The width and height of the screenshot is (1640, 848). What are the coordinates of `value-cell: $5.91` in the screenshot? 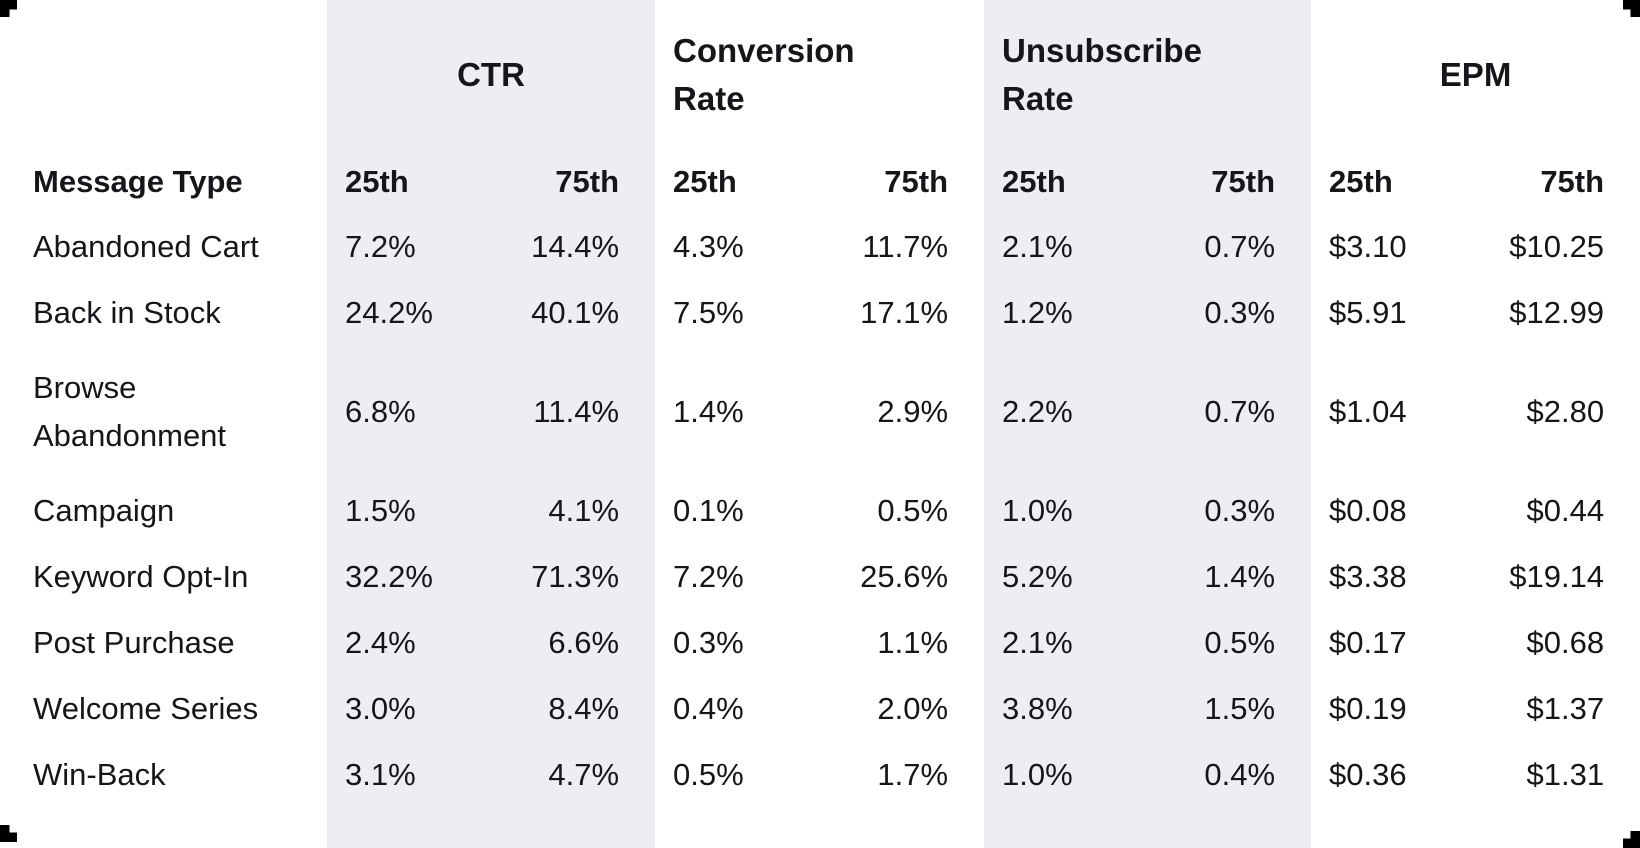 It's located at (1368, 312).